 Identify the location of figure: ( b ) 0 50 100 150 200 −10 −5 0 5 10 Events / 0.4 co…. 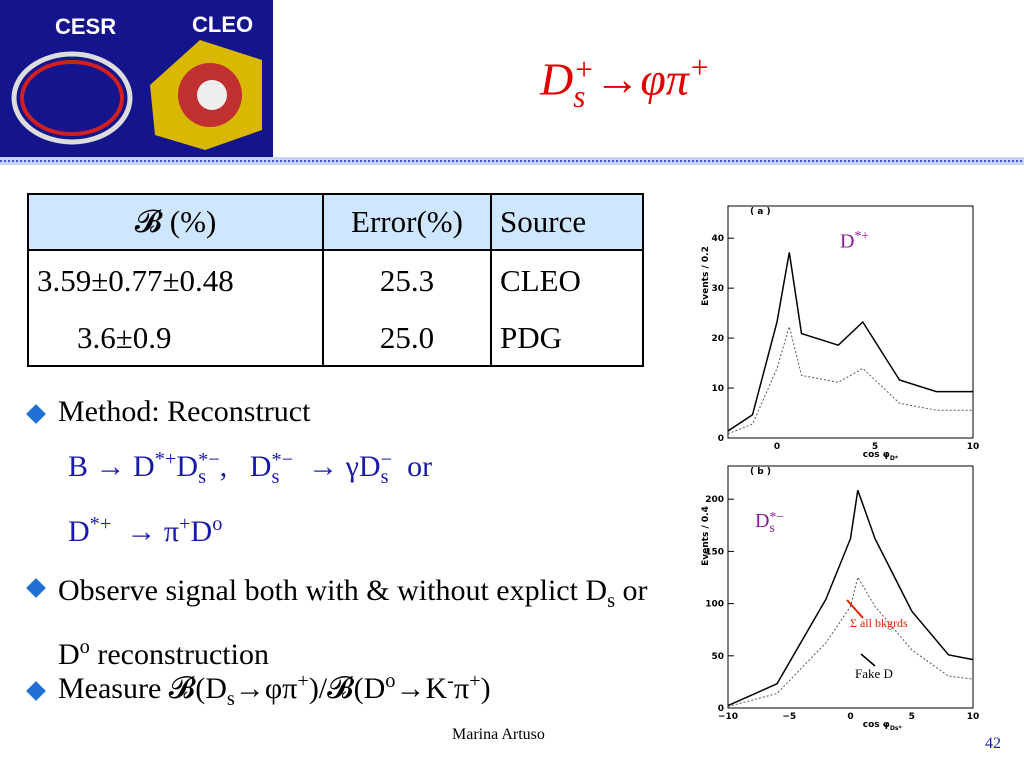
(840, 598).